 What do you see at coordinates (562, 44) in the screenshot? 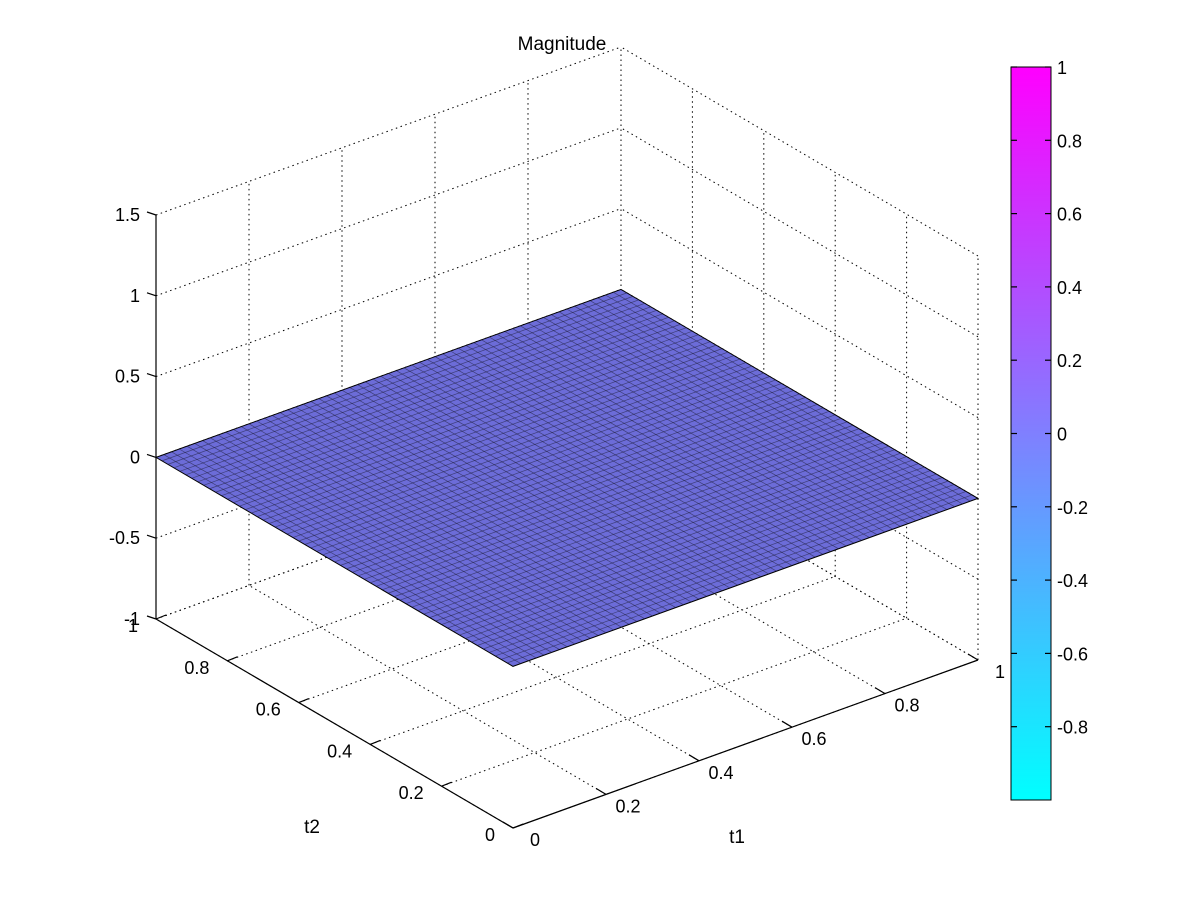
I see `chart-title: Magnitude` at bounding box center [562, 44].